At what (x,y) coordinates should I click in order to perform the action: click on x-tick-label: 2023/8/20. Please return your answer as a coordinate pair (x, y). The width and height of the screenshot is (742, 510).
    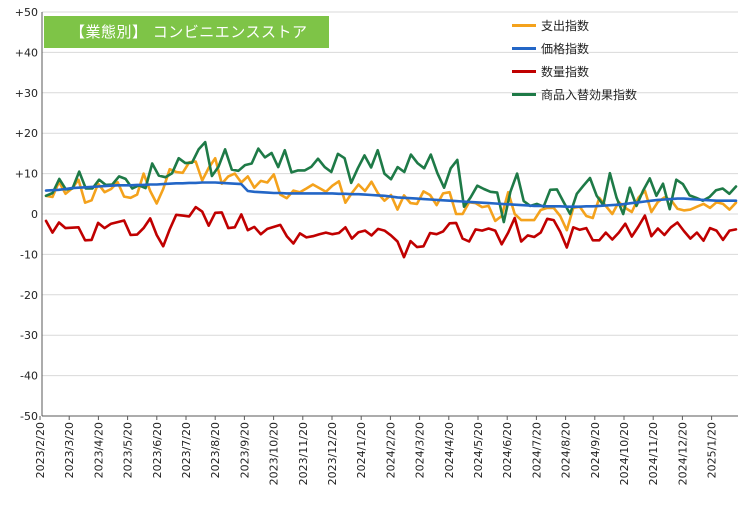
    Looking at the image, I should click on (215, 450).